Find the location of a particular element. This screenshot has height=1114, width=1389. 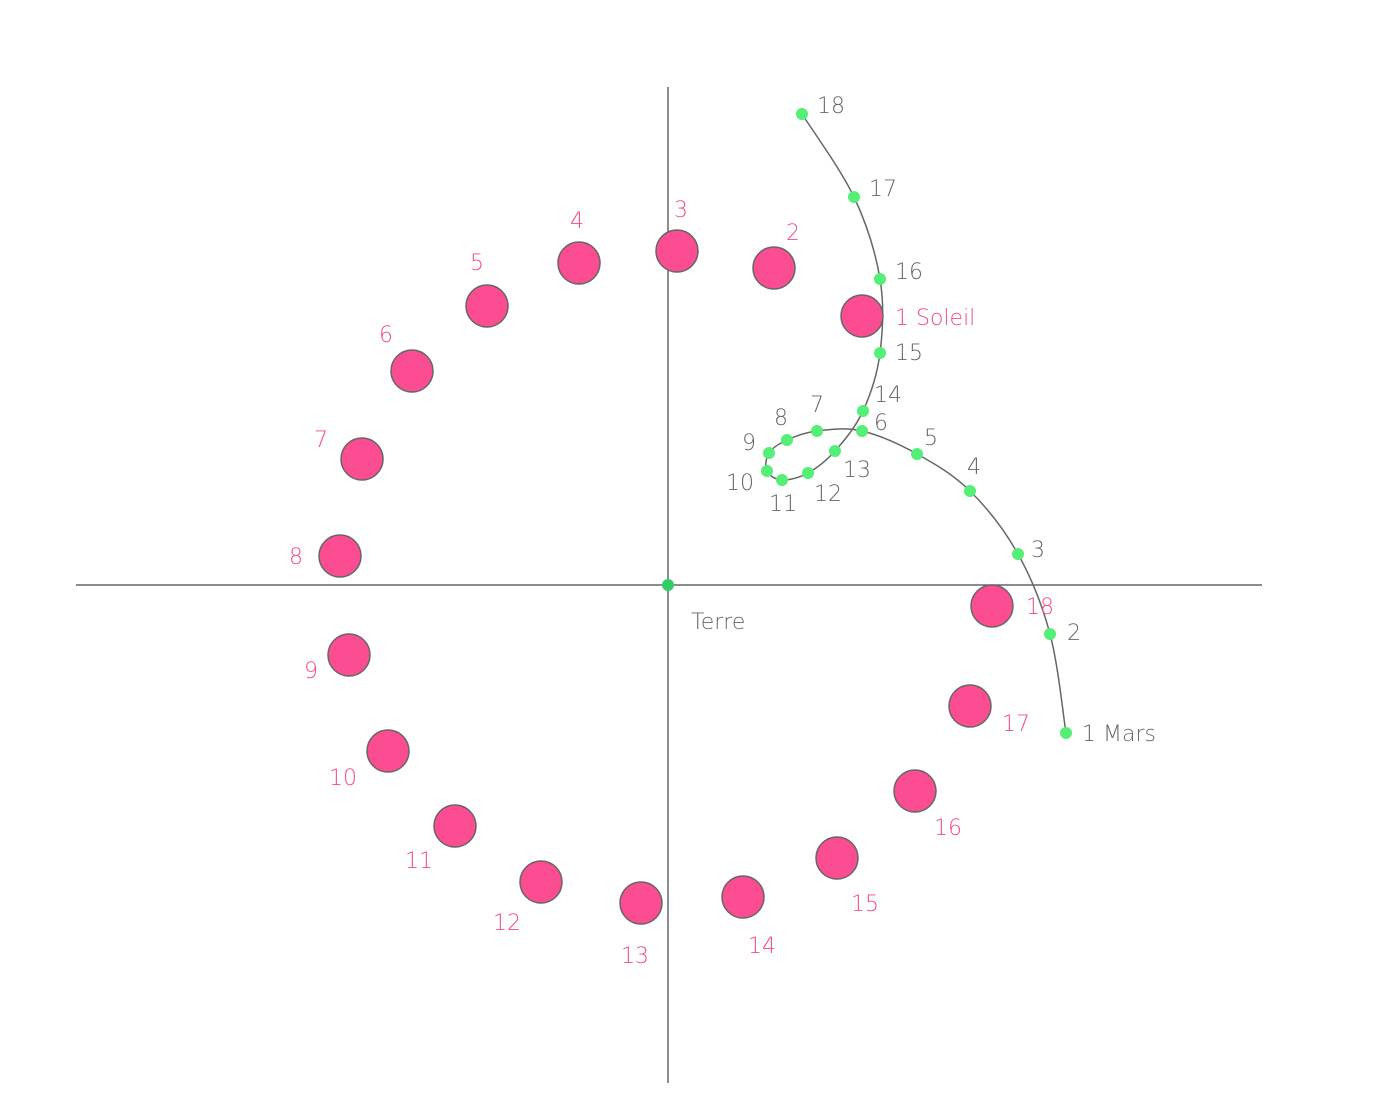

sun-label: 14 is located at coordinates (762, 946).